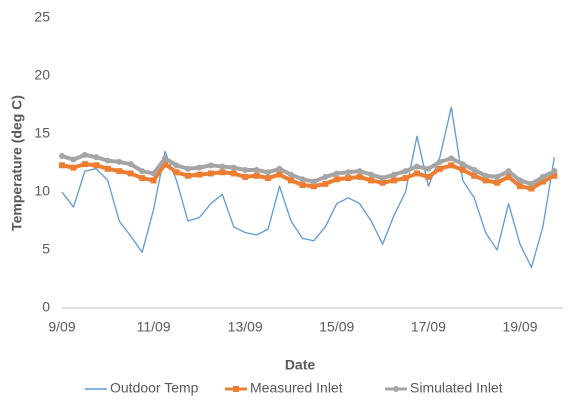 The image size is (568, 403). What do you see at coordinates (519, 327) in the screenshot?
I see `x-tick-label: 19/09` at bounding box center [519, 327].